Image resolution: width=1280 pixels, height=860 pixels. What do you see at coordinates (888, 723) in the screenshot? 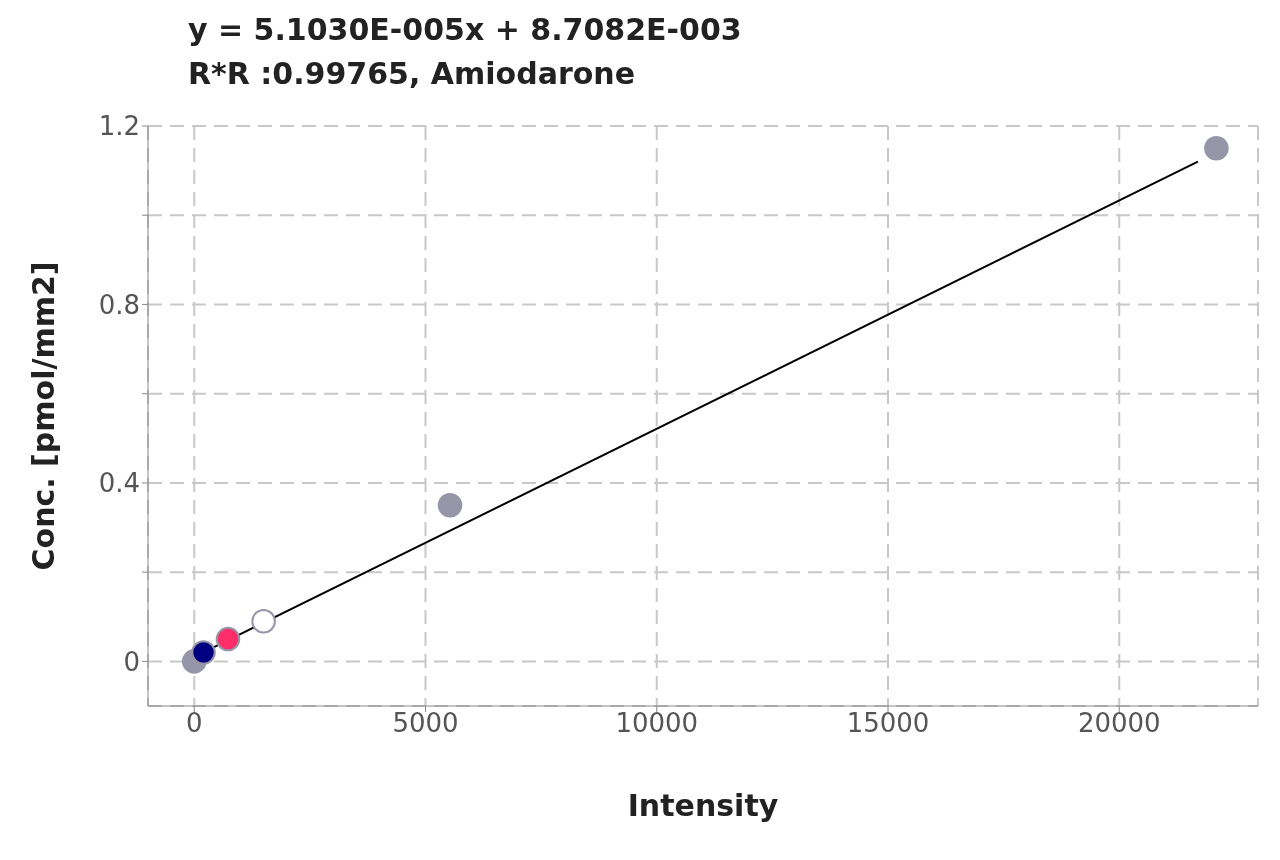
I see `x-tick-label: 15000` at bounding box center [888, 723].